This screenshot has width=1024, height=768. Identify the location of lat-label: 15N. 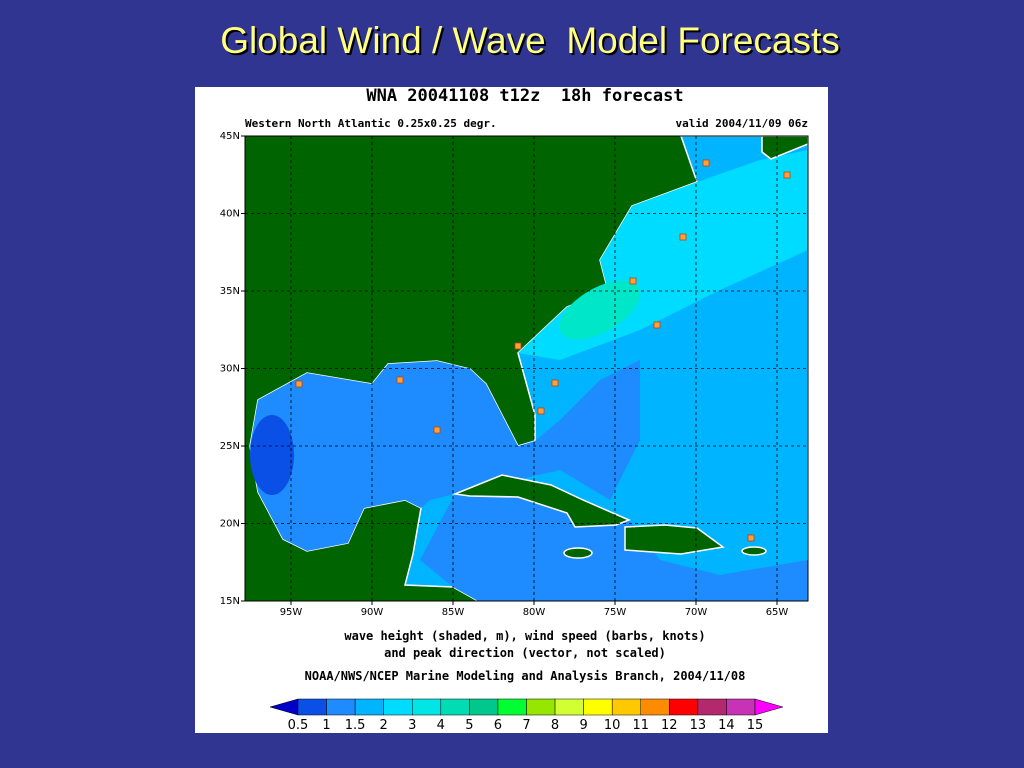
(230, 601).